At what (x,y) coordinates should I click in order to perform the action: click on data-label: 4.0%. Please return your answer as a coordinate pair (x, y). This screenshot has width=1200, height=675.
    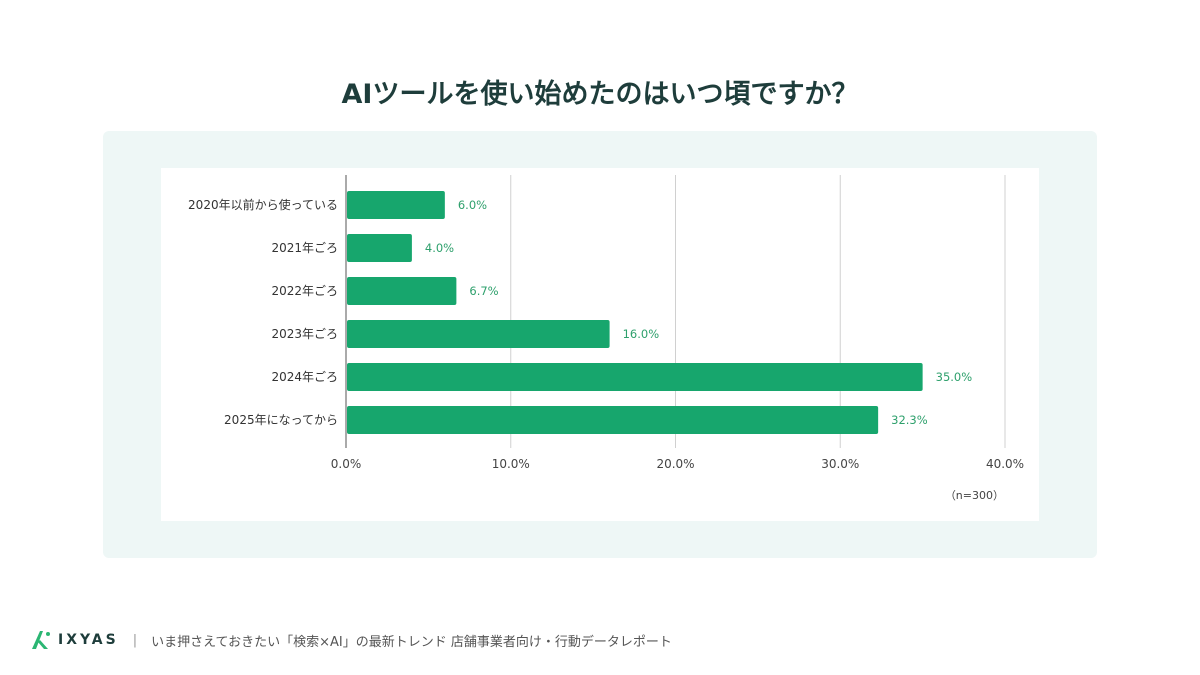
    Looking at the image, I should click on (439, 248).